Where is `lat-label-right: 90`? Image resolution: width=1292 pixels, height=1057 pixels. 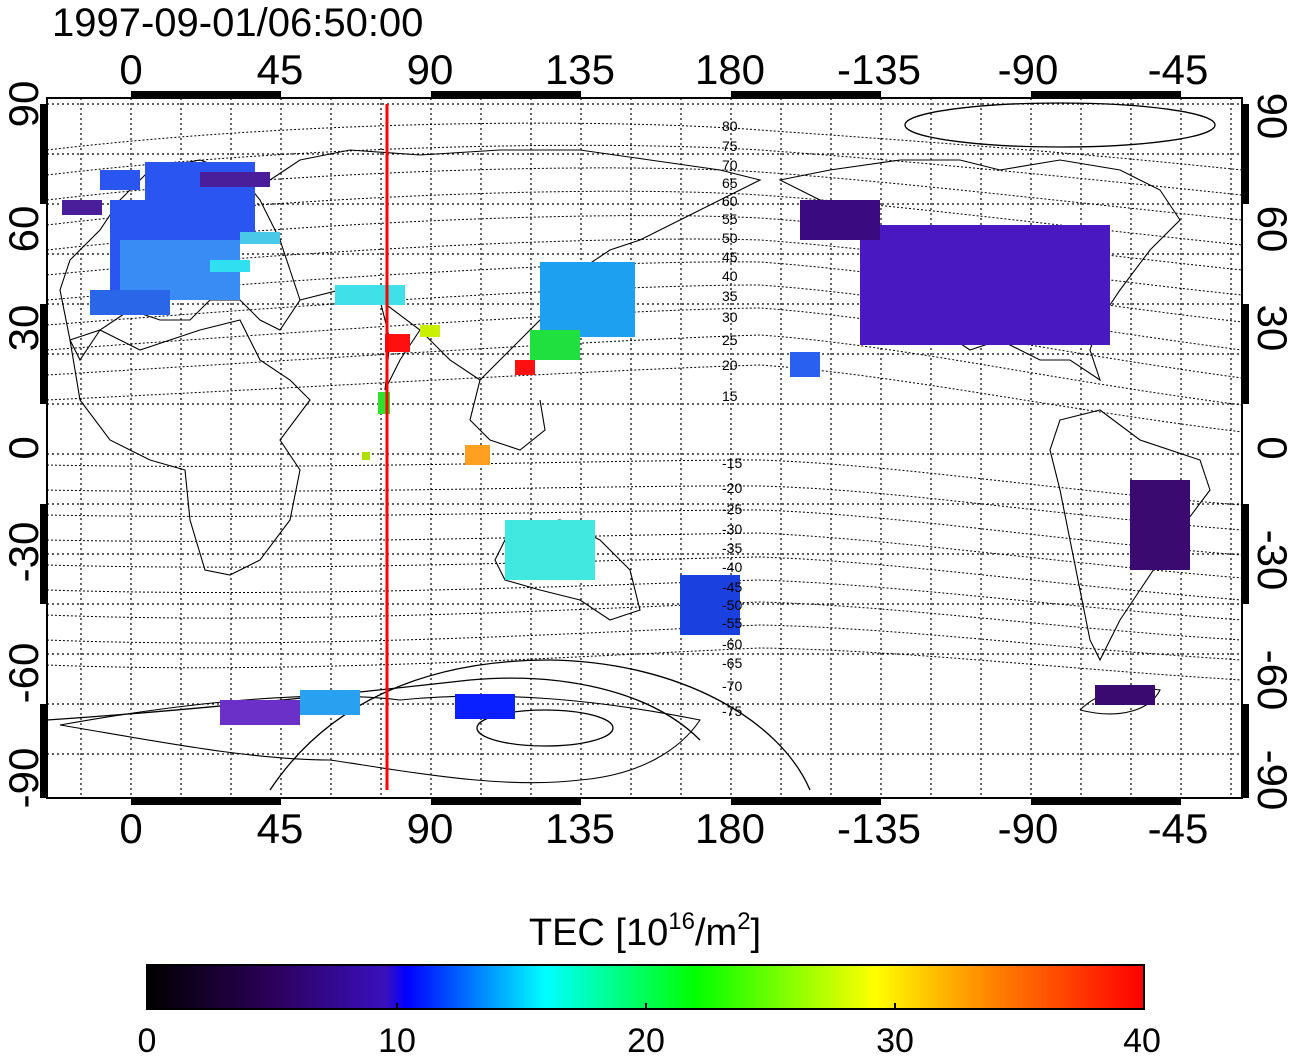 lat-label-right: 90 is located at coordinates (1270, 116).